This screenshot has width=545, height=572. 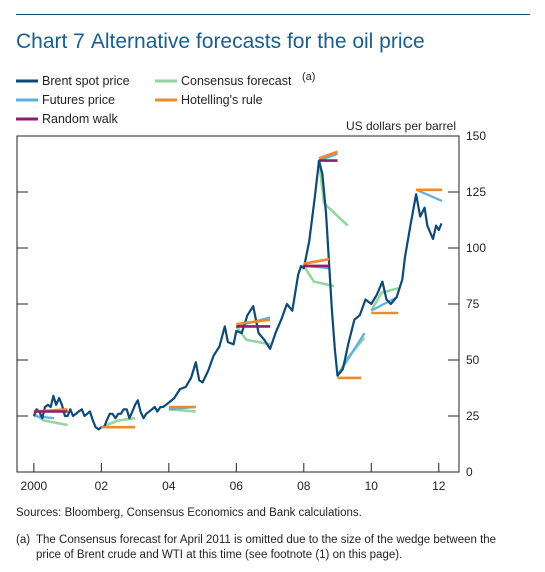 I want to click on footnote-mark: (a), so click(x=23, y=540).